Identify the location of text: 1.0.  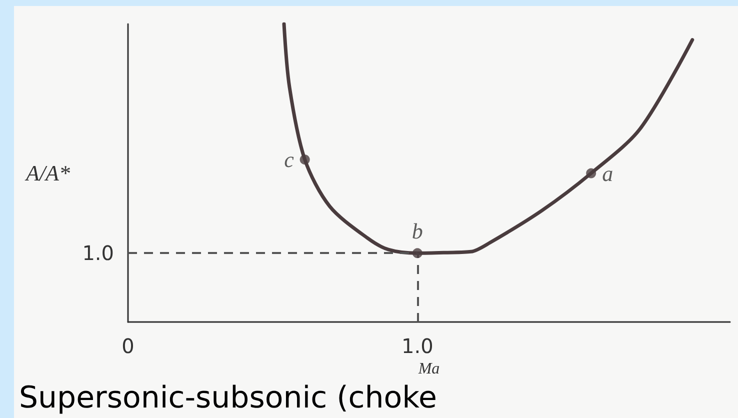
(98, 253).